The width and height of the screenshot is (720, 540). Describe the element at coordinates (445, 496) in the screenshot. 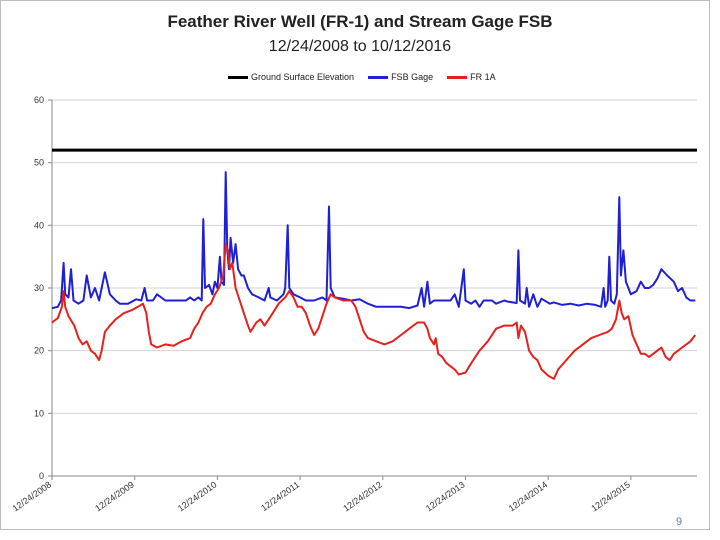

I see `x-tick-label-5: 12/24/2013` at that location.